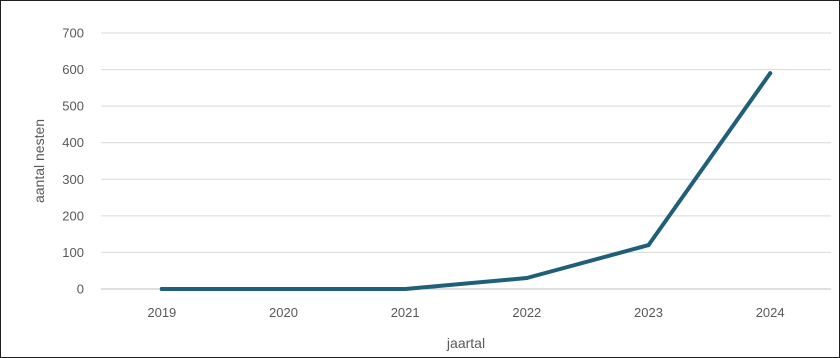 The height and width of the screenshot is (358, 840). What do you see at coordinates (465, 343) in the screenshot?
I see `x-axis-label: jaartal` at bounding box center [465, 343].